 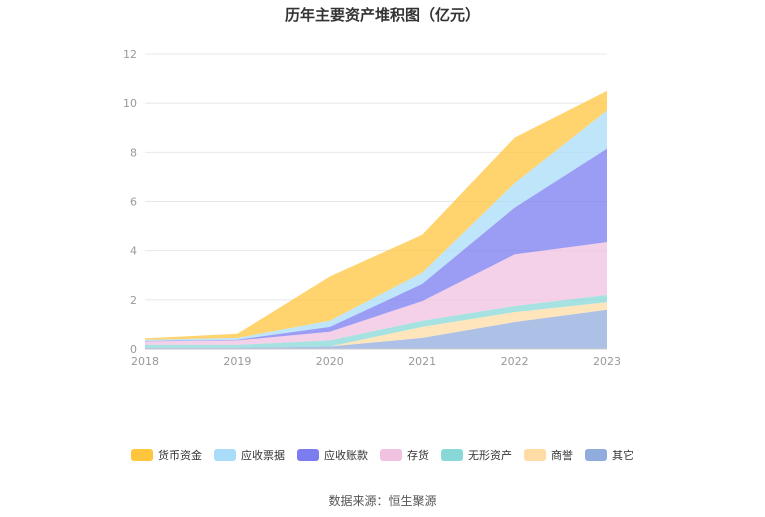 What do you see at coordinates (623, 455) in the screenshot?
I see `legend-label: 其它` at bounding box center [623, 455].